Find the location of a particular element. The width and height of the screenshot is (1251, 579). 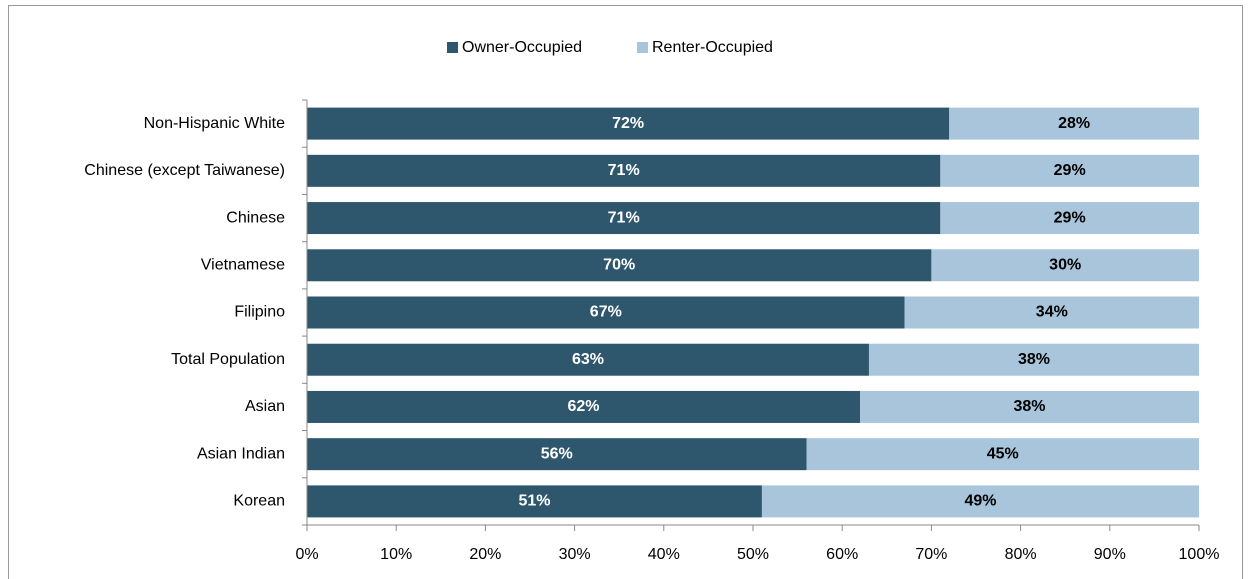

data-label: 70% is located at coordinates (619, 264).